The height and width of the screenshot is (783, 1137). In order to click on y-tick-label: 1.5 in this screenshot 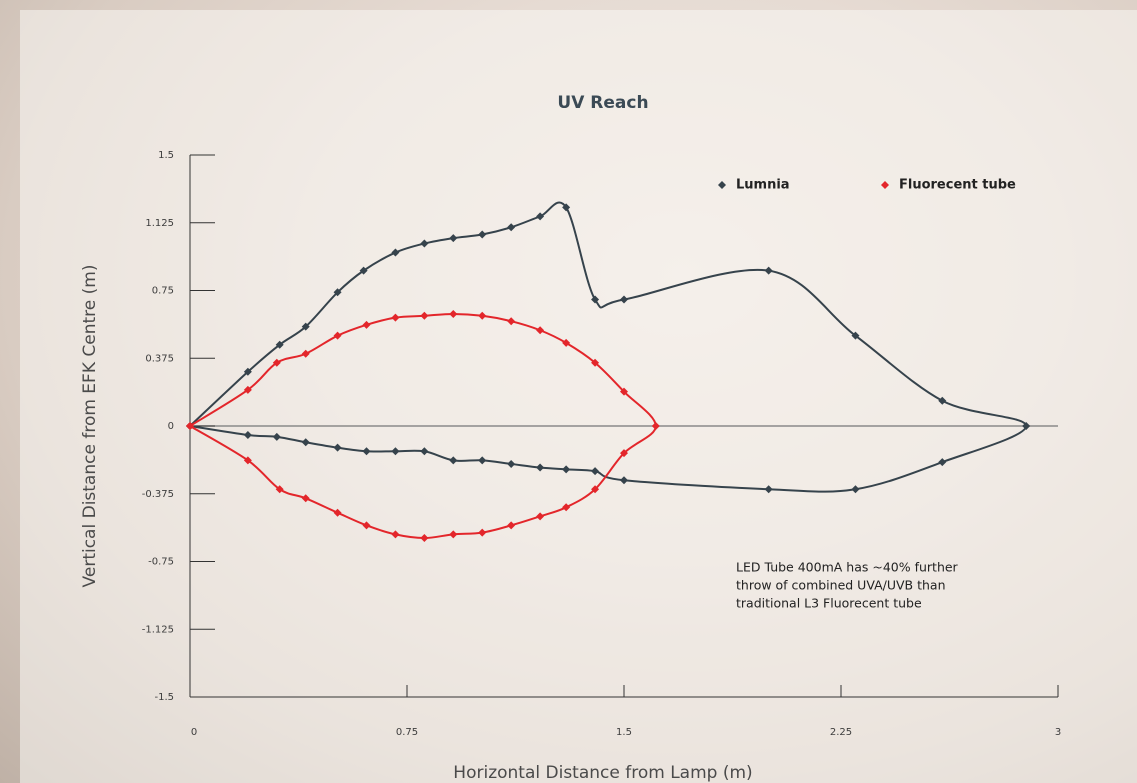, I will do `click(166, 155)`.